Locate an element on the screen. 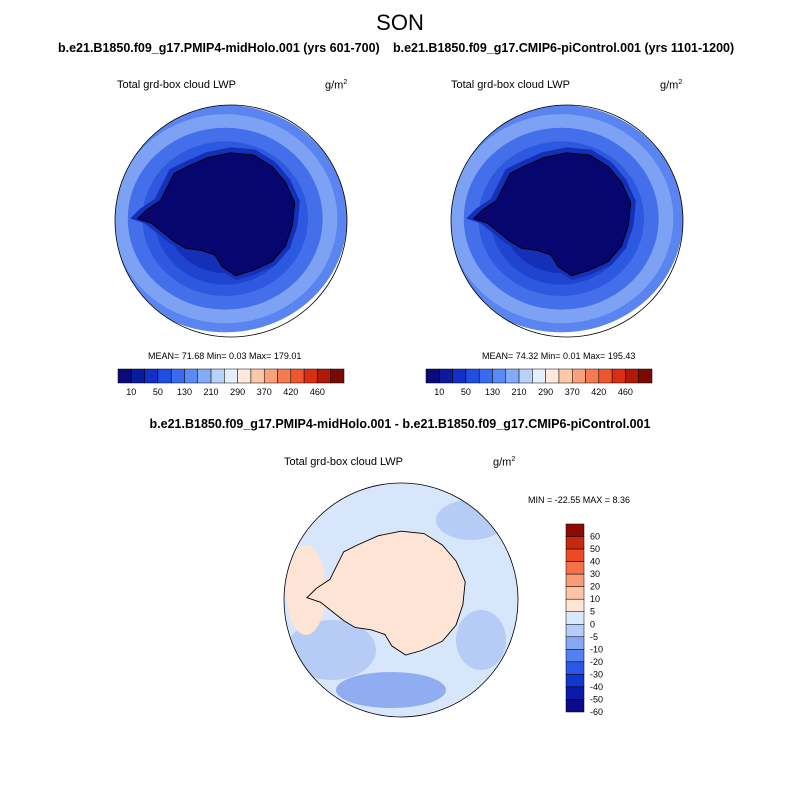  right-field is located at coordinates (567, 219).